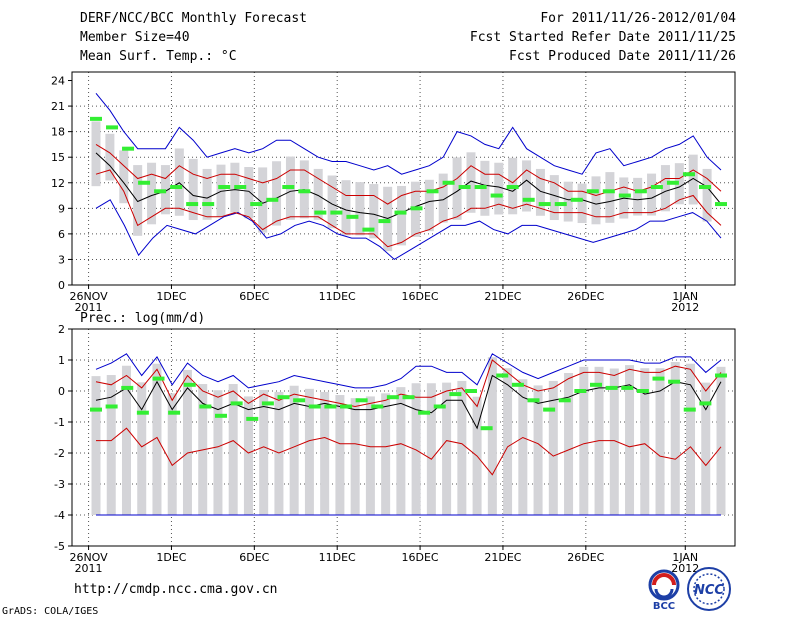 This screenshot has width=800, height=620. What do you see at coordinates (193, 18) in the screenshot?
I see `chart-title: DERF/NCC/BCC Monthly Forecast` at bounding box center [193, 18].